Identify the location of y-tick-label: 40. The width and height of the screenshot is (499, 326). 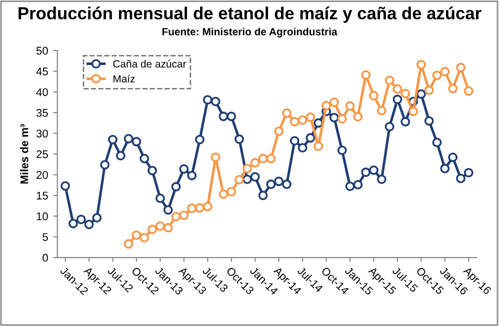
(42, 92).